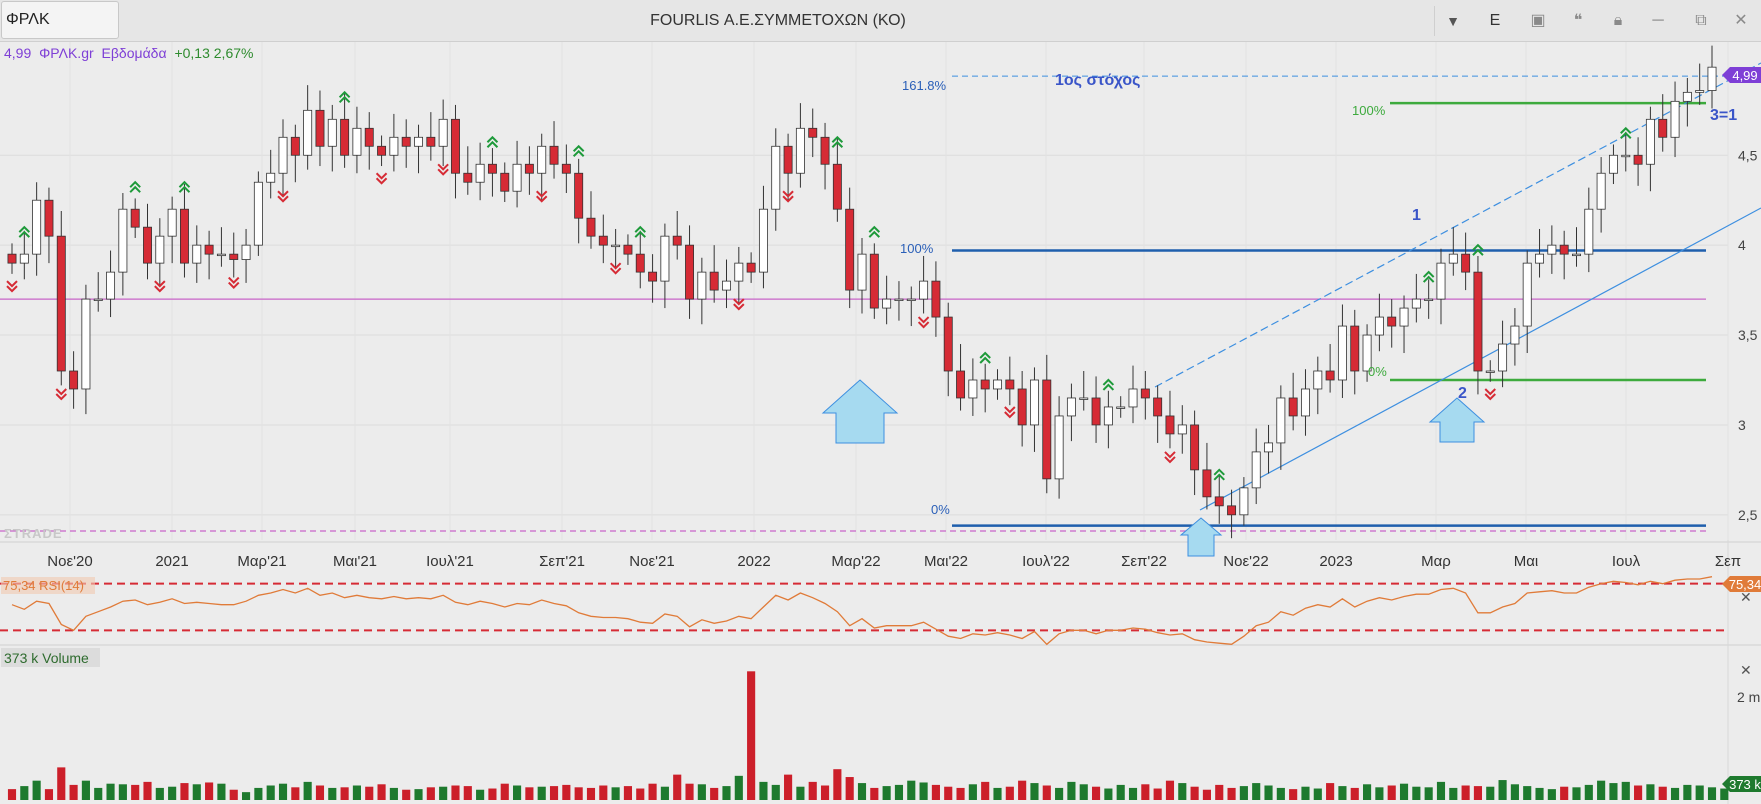 This screenshot has width=1761, height=804. I want to click on trendline-upper, so click(1457, 225).